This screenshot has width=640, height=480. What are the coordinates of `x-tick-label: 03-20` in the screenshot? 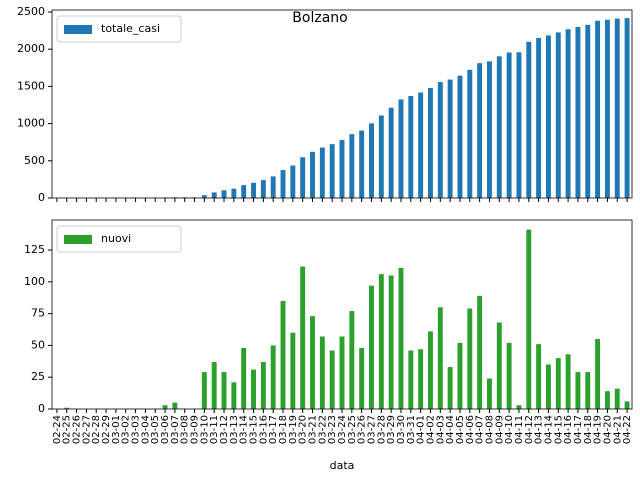 It's located at (303, 429).